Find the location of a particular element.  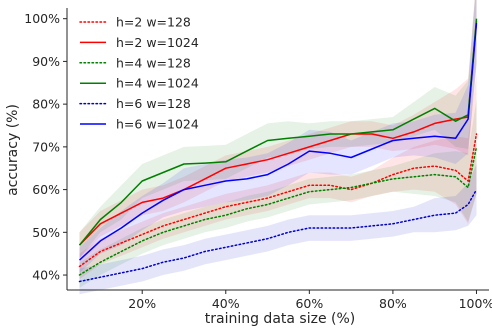

legend-item-h-6-w-128: h=6 w=128 is located at coordinates (135, 103).